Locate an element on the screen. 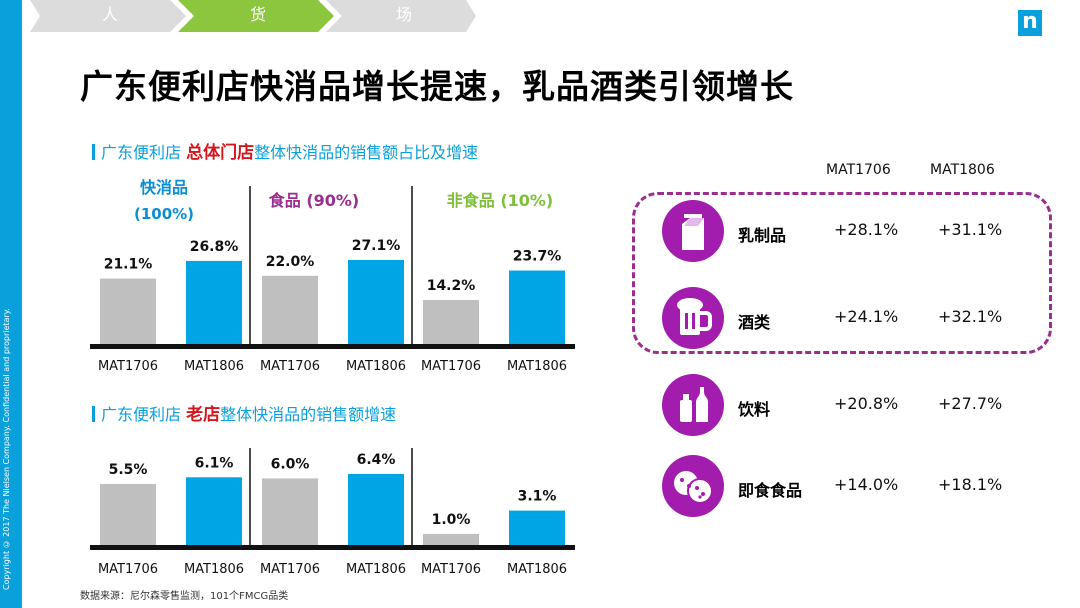 The height and width of the screenshot is (608, 1080). chevron-nav-shapes is located at coordinates (253, 16).